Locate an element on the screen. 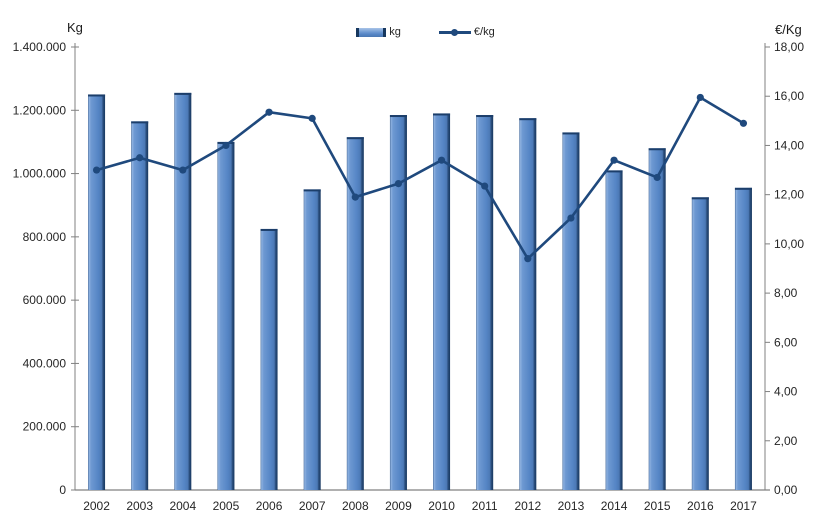  x-axis-tick-label: 2006 is located at coordinates (269, 506).